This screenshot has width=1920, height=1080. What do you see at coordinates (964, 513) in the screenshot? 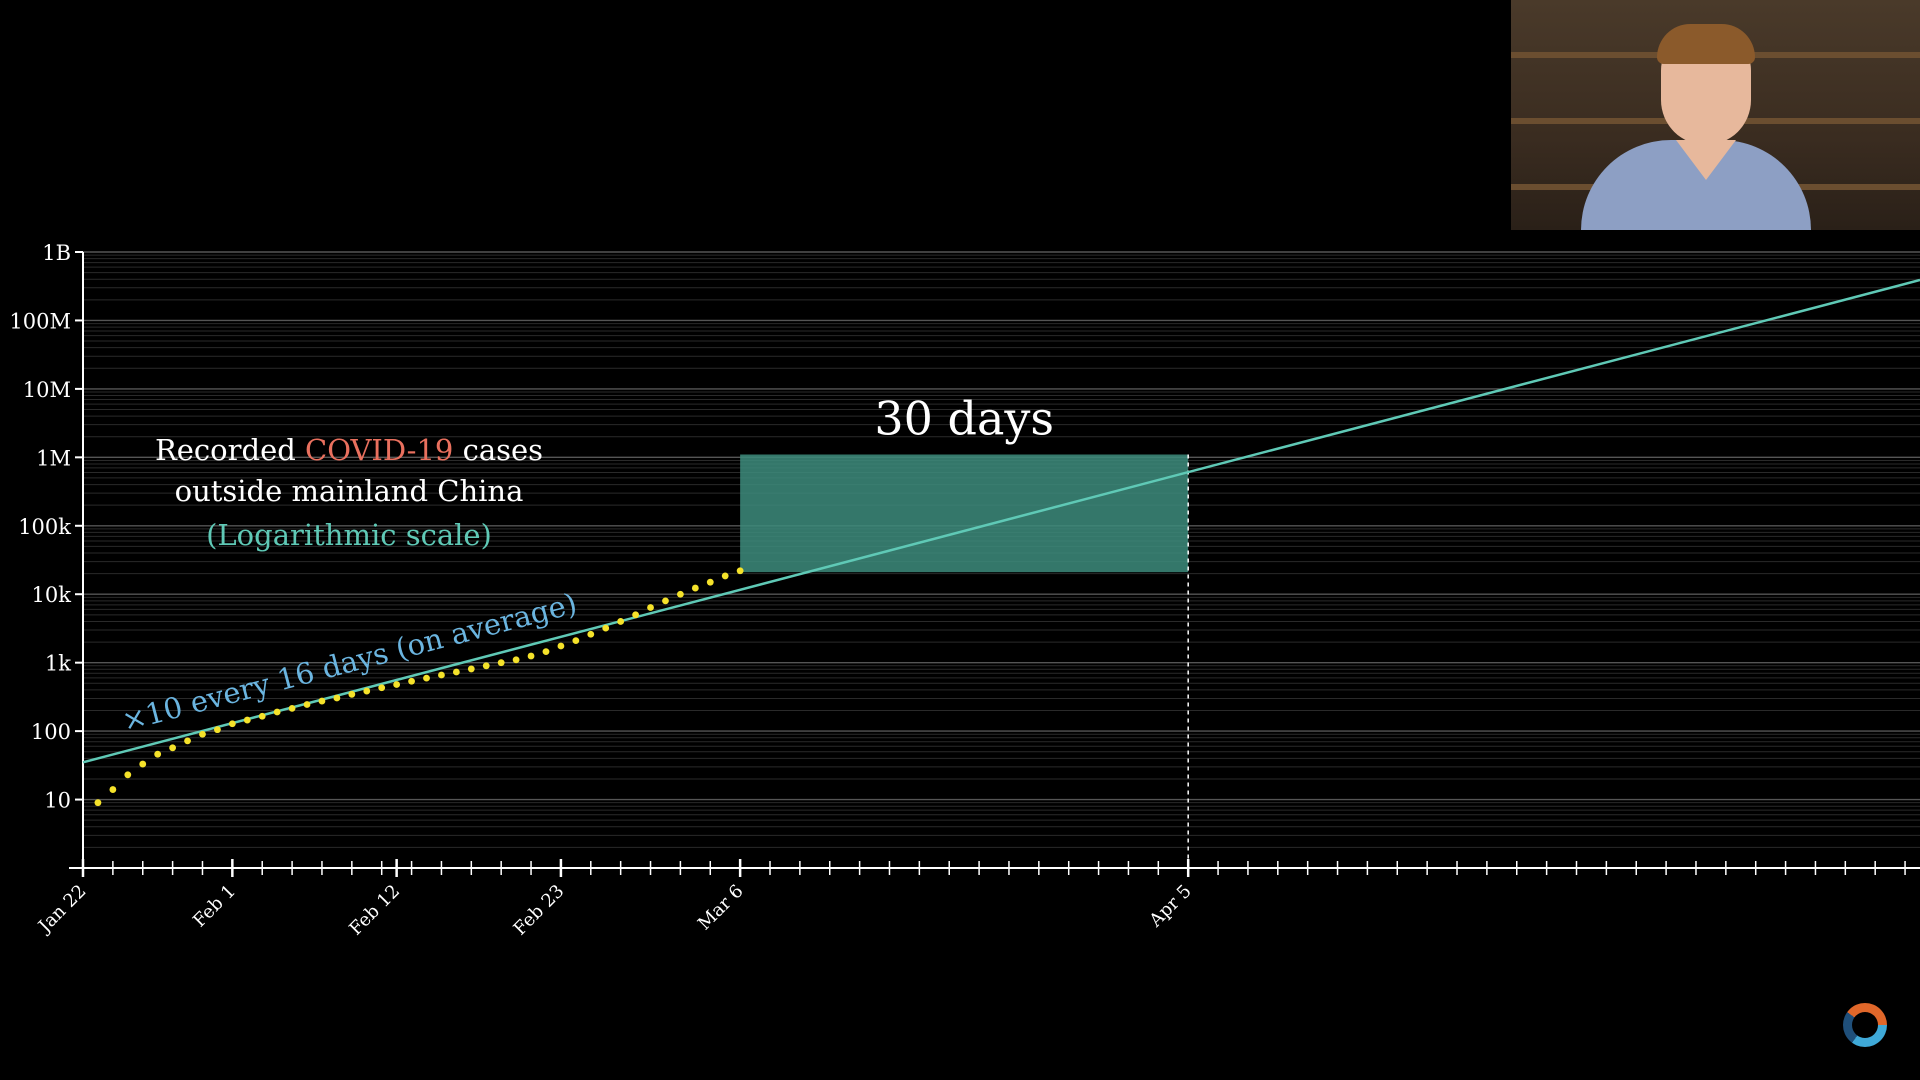
I see `annotation-box` at bounding box center [964, 513].